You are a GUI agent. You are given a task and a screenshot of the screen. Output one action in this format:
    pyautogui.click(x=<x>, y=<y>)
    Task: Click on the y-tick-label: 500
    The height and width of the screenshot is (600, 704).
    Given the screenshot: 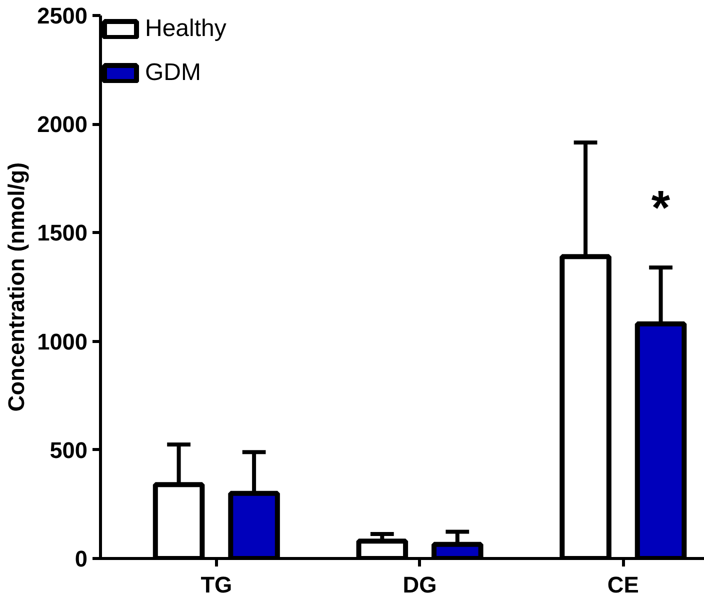 What is the action you would take?
    pyautogui.click(x=69, y=449)
    